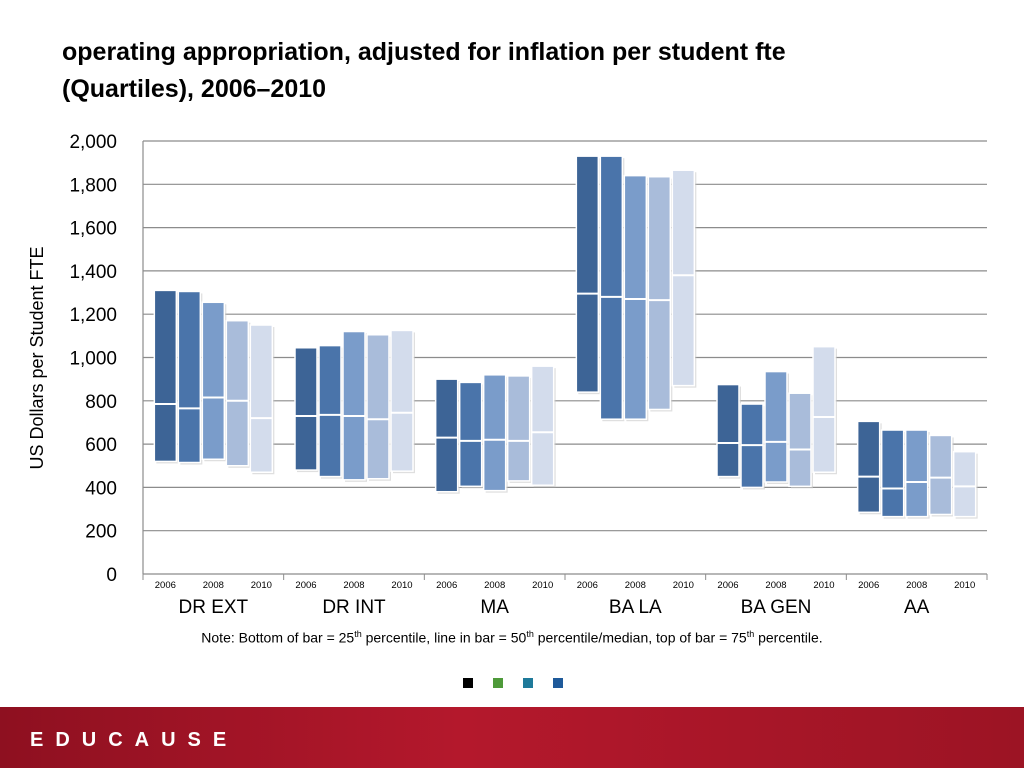 The width and height of the screenshot is (1024, 768). What do you see at coordinates (358, 634) in the screenshot?
I see `note-sup-1: th` at bounding box center [358, 634].